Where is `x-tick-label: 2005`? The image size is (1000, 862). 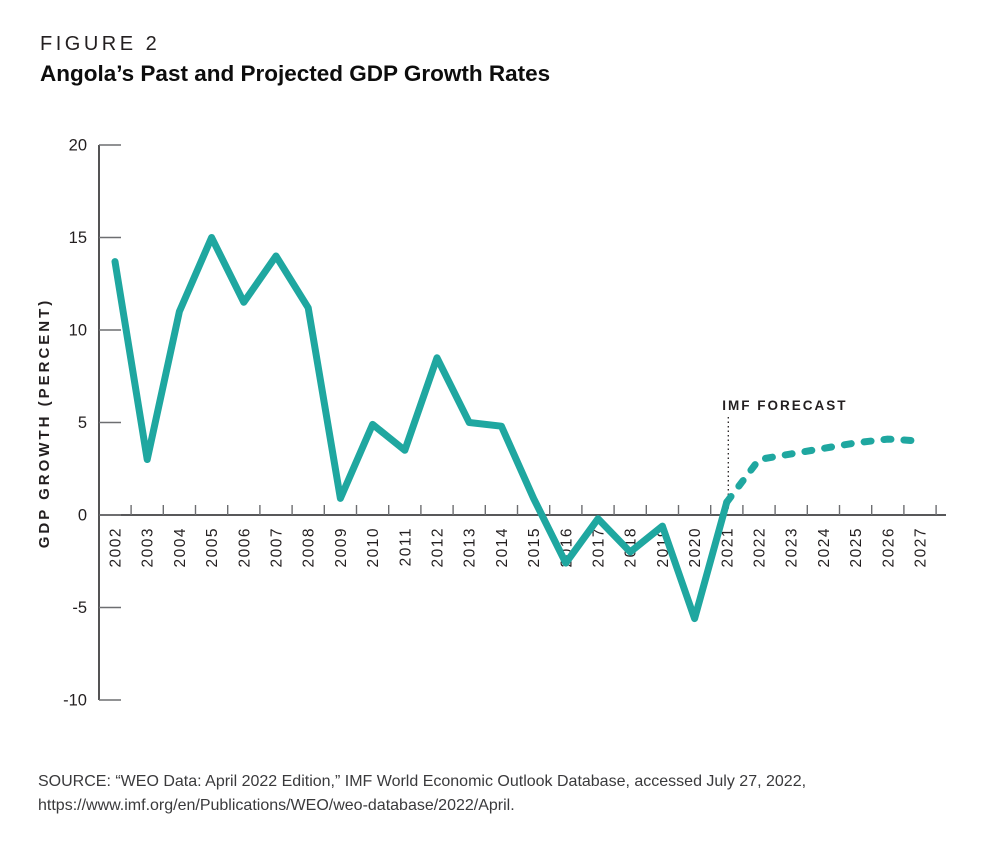 x-tick-label: 2005 is located at coordinates (212, 547).